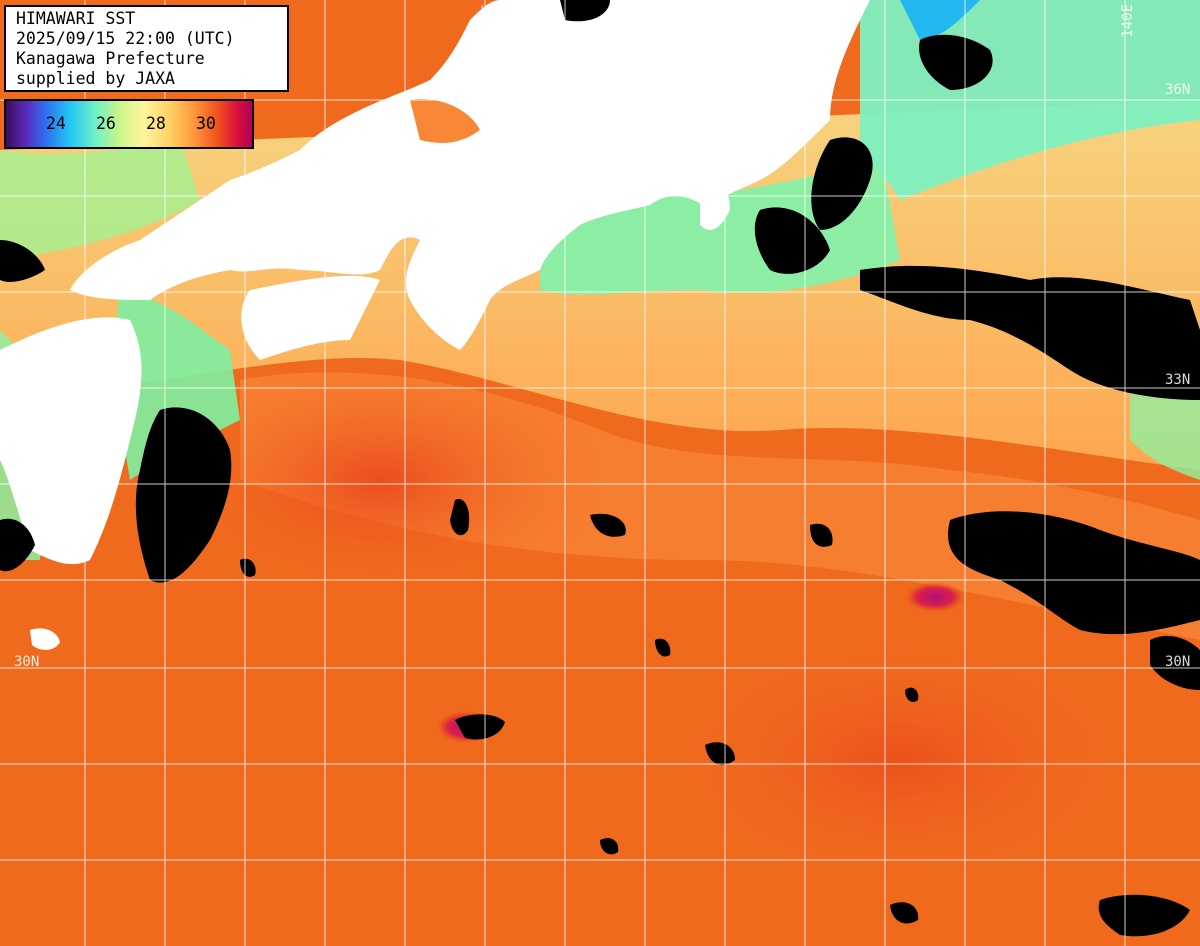  What do you see at coordinates (1178, 90) in the screenshot?
I see `lat-label-36n: 36N` at bounding box center [1178, 90].